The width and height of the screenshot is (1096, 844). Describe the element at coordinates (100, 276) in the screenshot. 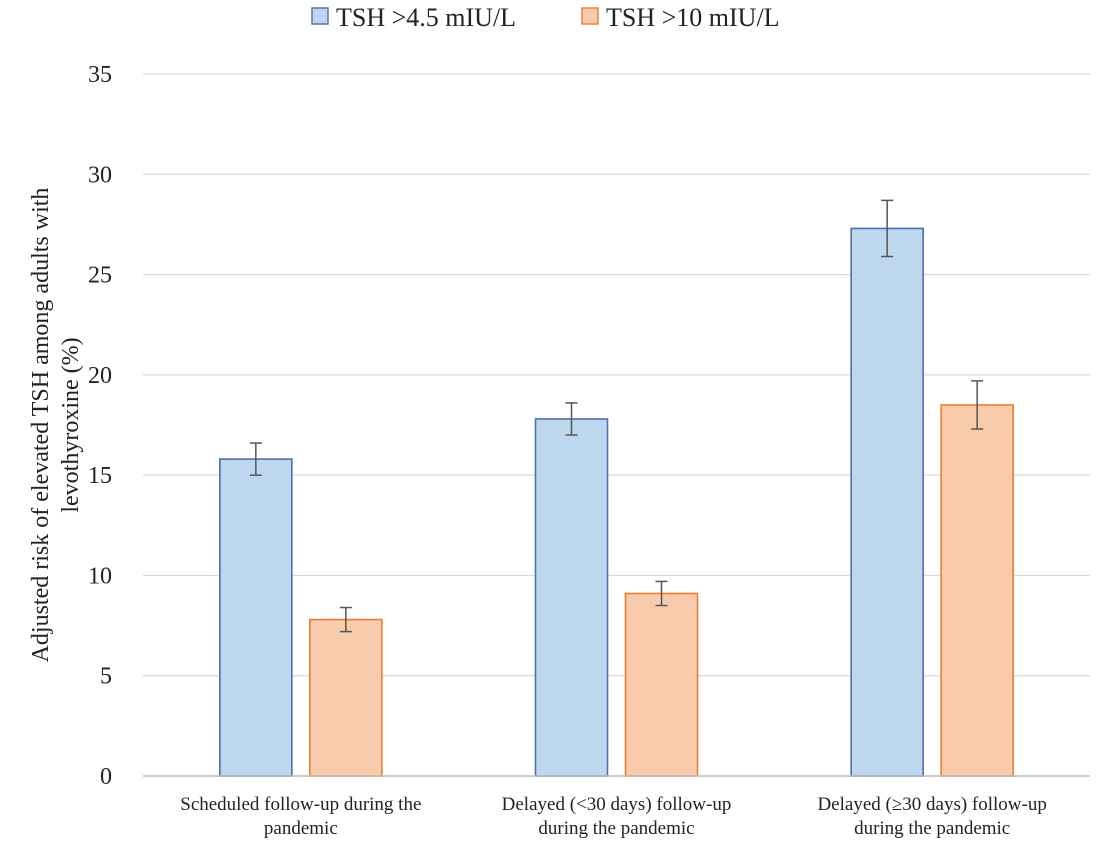

I see `y-tick-label: 25` at that location.